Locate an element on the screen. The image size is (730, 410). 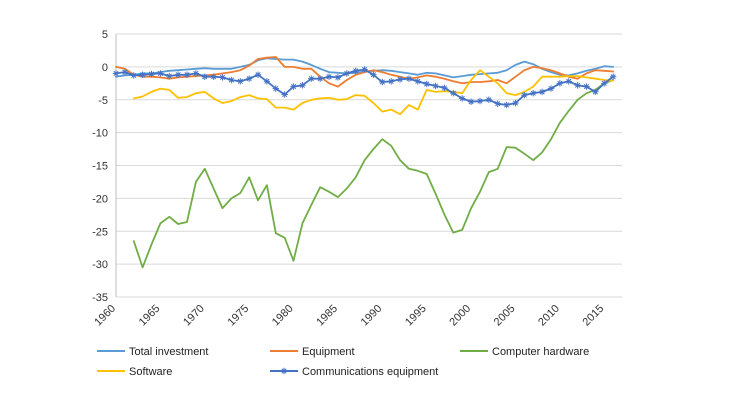
x-tick-label: 1980 is located at coordinates (283, 316).